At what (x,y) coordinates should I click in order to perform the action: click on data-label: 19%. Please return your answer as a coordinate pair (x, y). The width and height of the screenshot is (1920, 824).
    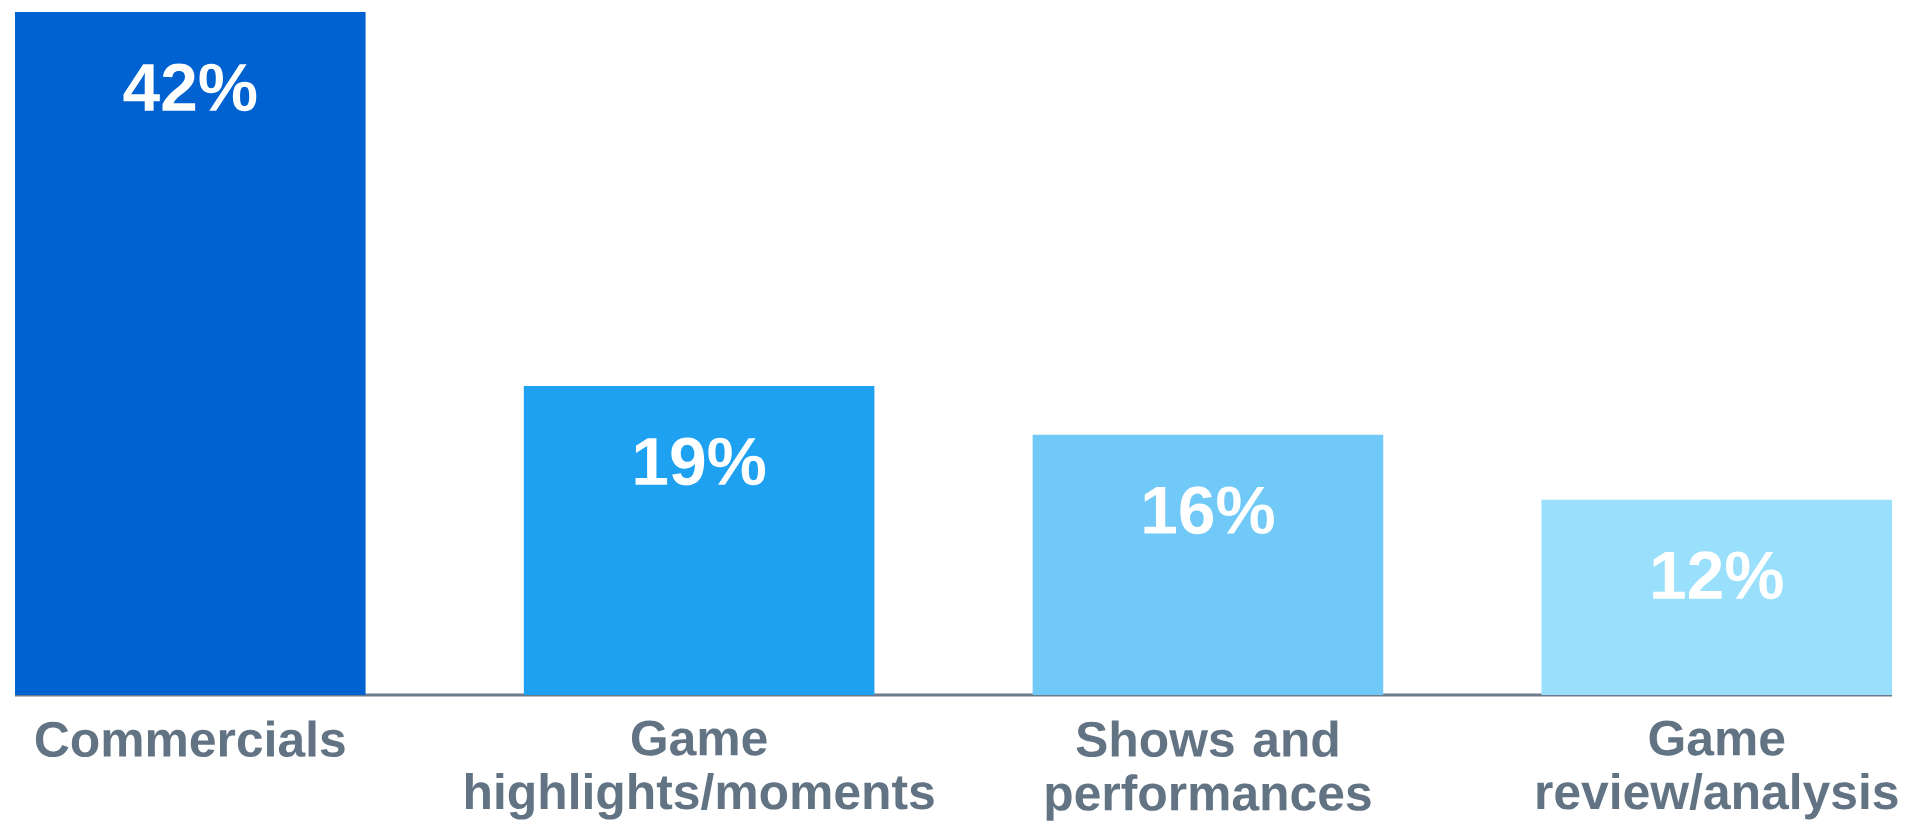
    Looking at the image, I should click on (700, 461).